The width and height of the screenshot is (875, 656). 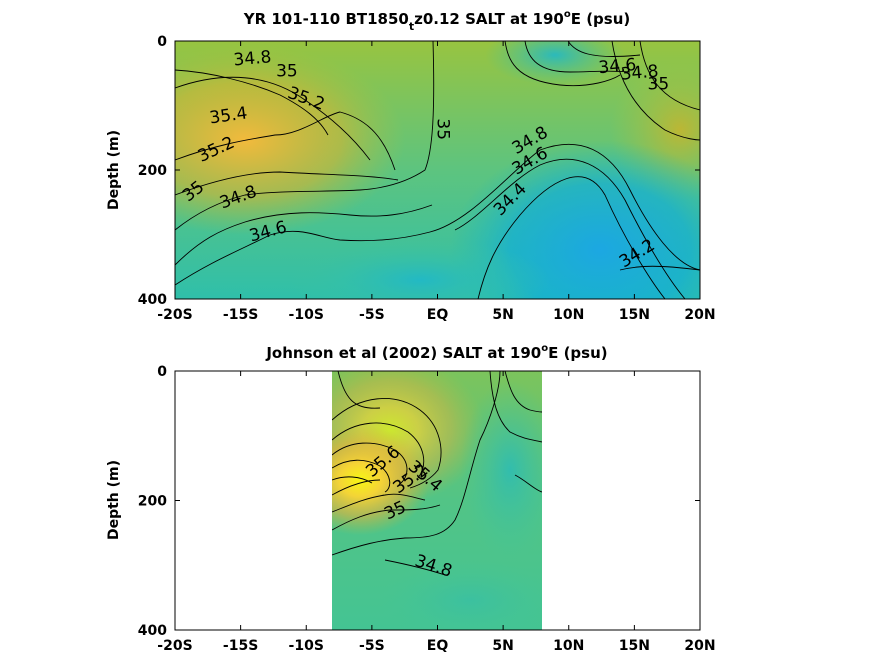 I want to click on bottom-panel-contours, so click(x=437, y=473).